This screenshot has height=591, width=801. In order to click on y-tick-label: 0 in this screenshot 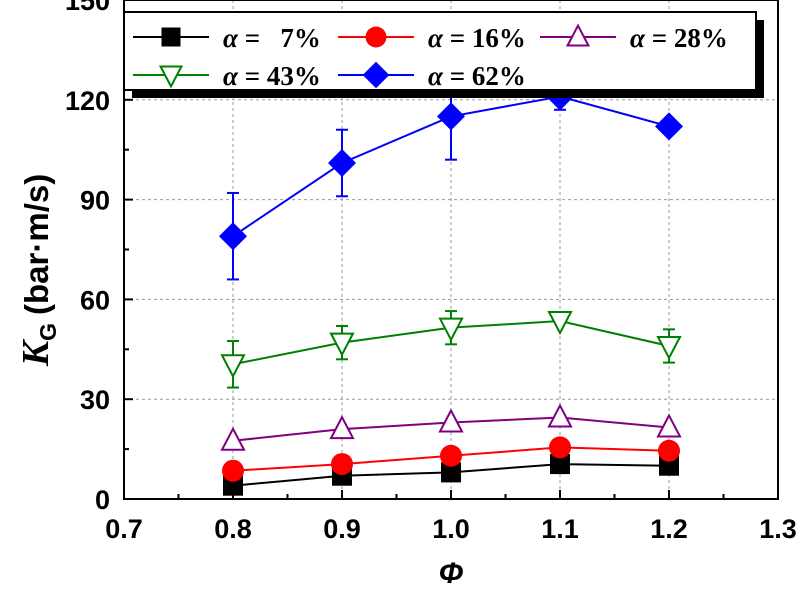, I will do `click(102, 500)`.